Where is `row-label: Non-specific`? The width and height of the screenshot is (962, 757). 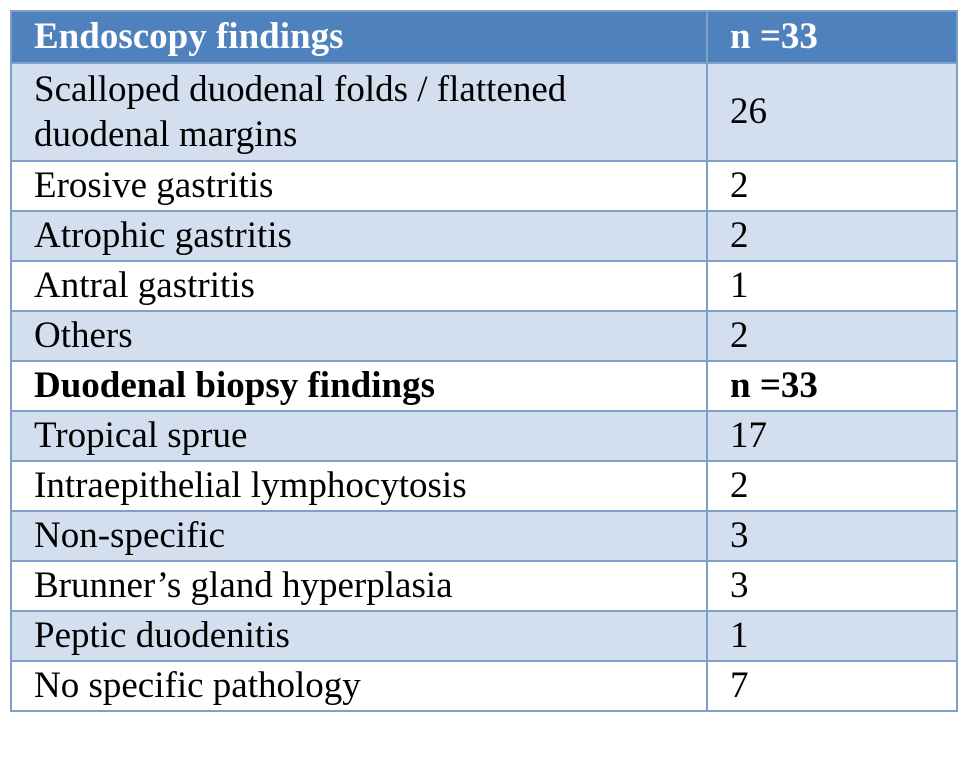
row-label: Non-specific is located at coordinates (359, 536).